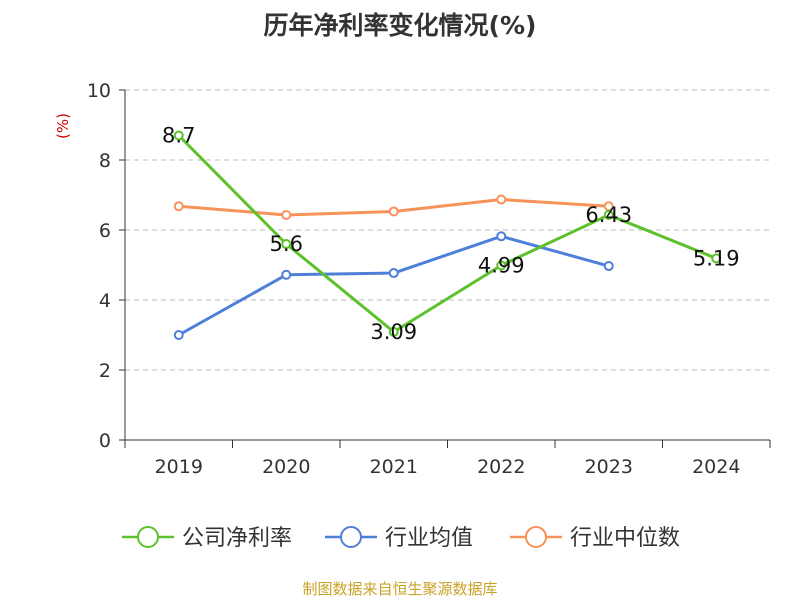  I want to click on data-label: 3.09, so click(393, 332).